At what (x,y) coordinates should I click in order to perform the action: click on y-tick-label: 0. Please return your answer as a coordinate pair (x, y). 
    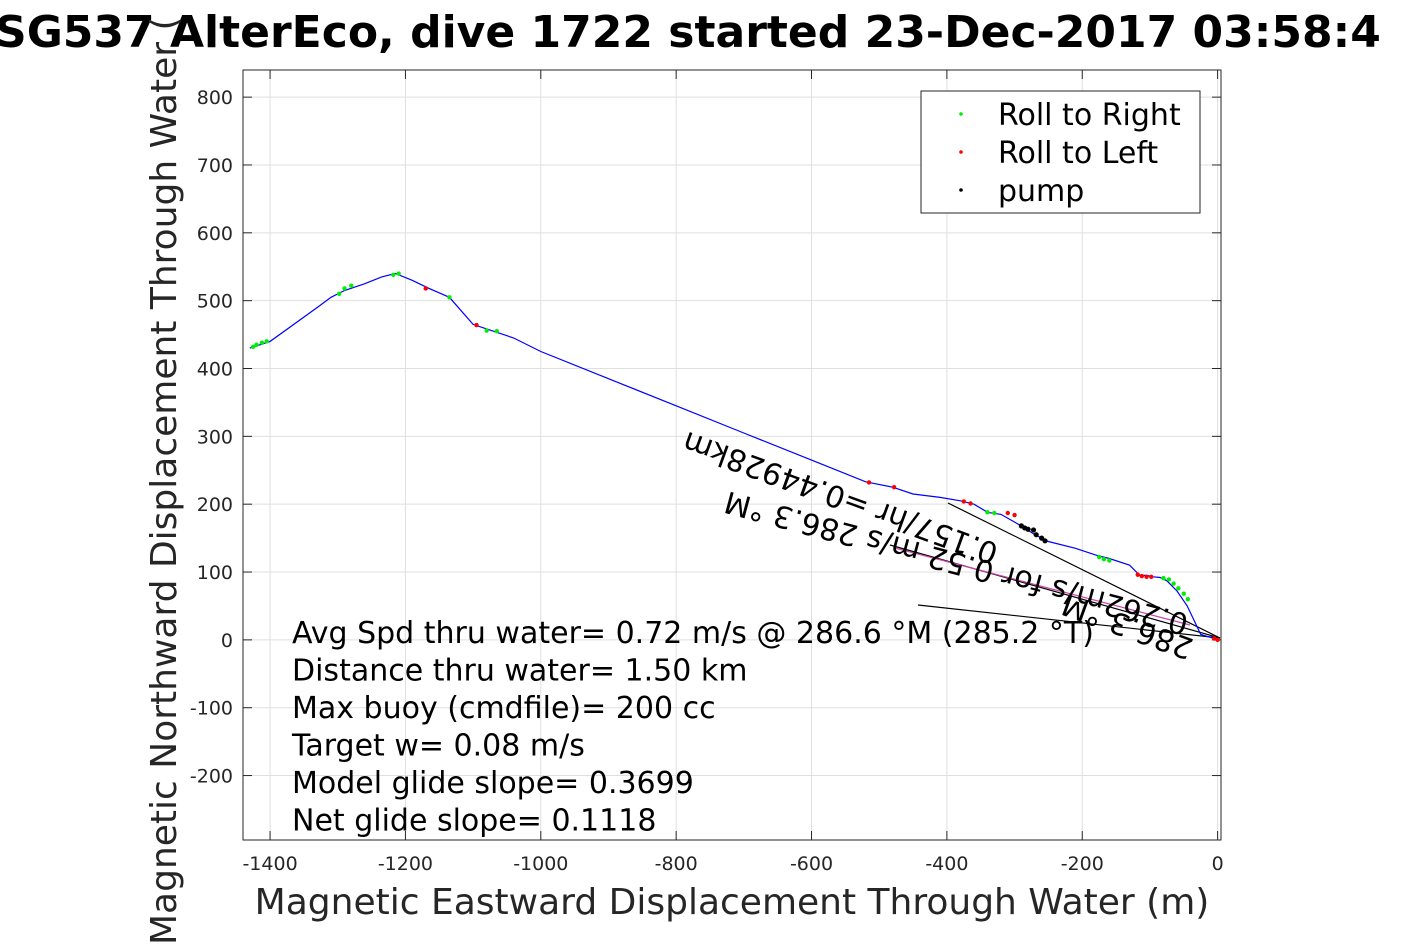
    Looking at the image, I should click on (227, 641).